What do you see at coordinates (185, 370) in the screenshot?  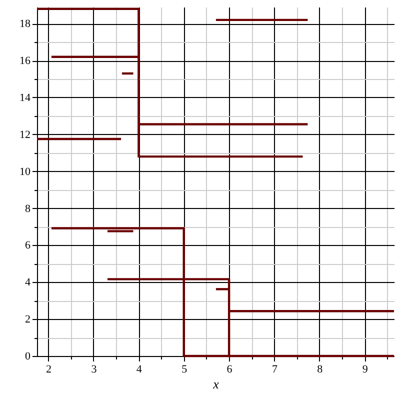 I see `x-tick-label: 5` at bounding box center [185, 370].